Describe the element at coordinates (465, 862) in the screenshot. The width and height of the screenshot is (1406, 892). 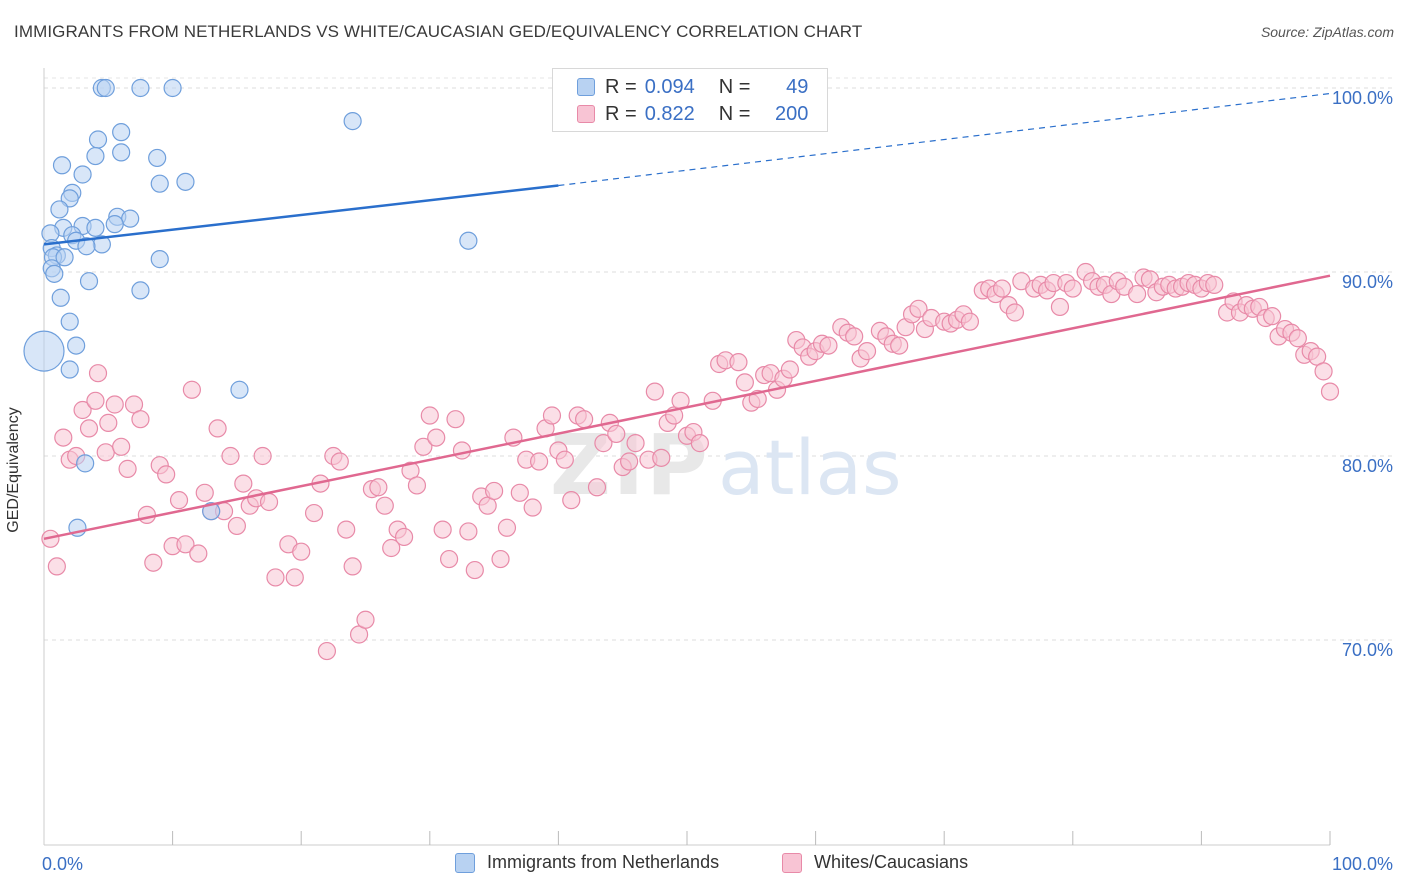
I see `series-swatch-netherlands` at that location.